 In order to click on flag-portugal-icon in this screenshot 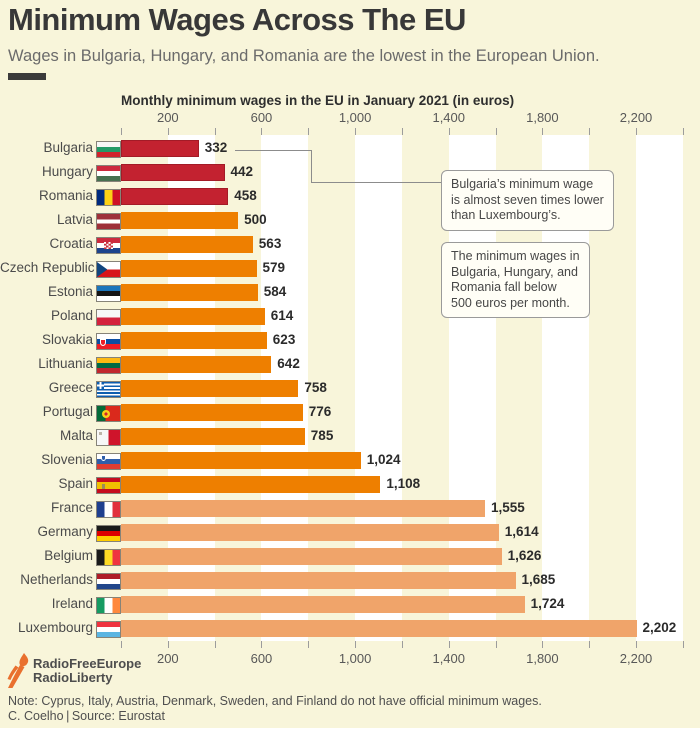, I will do `click(108, 413)`.